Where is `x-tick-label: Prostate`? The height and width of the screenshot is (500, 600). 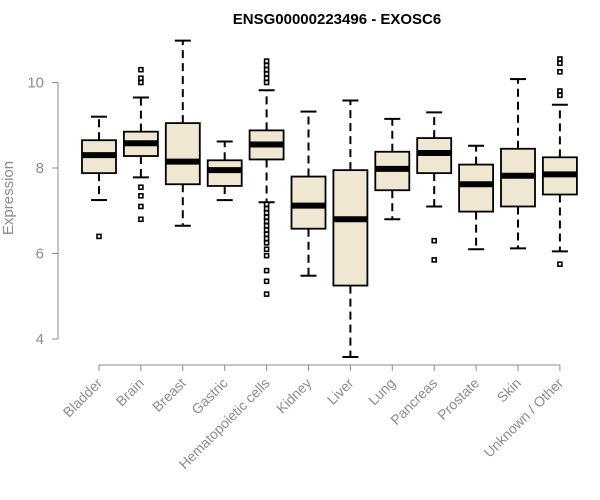
x-tick-label: Prostate is located at coordinates (458, 399).